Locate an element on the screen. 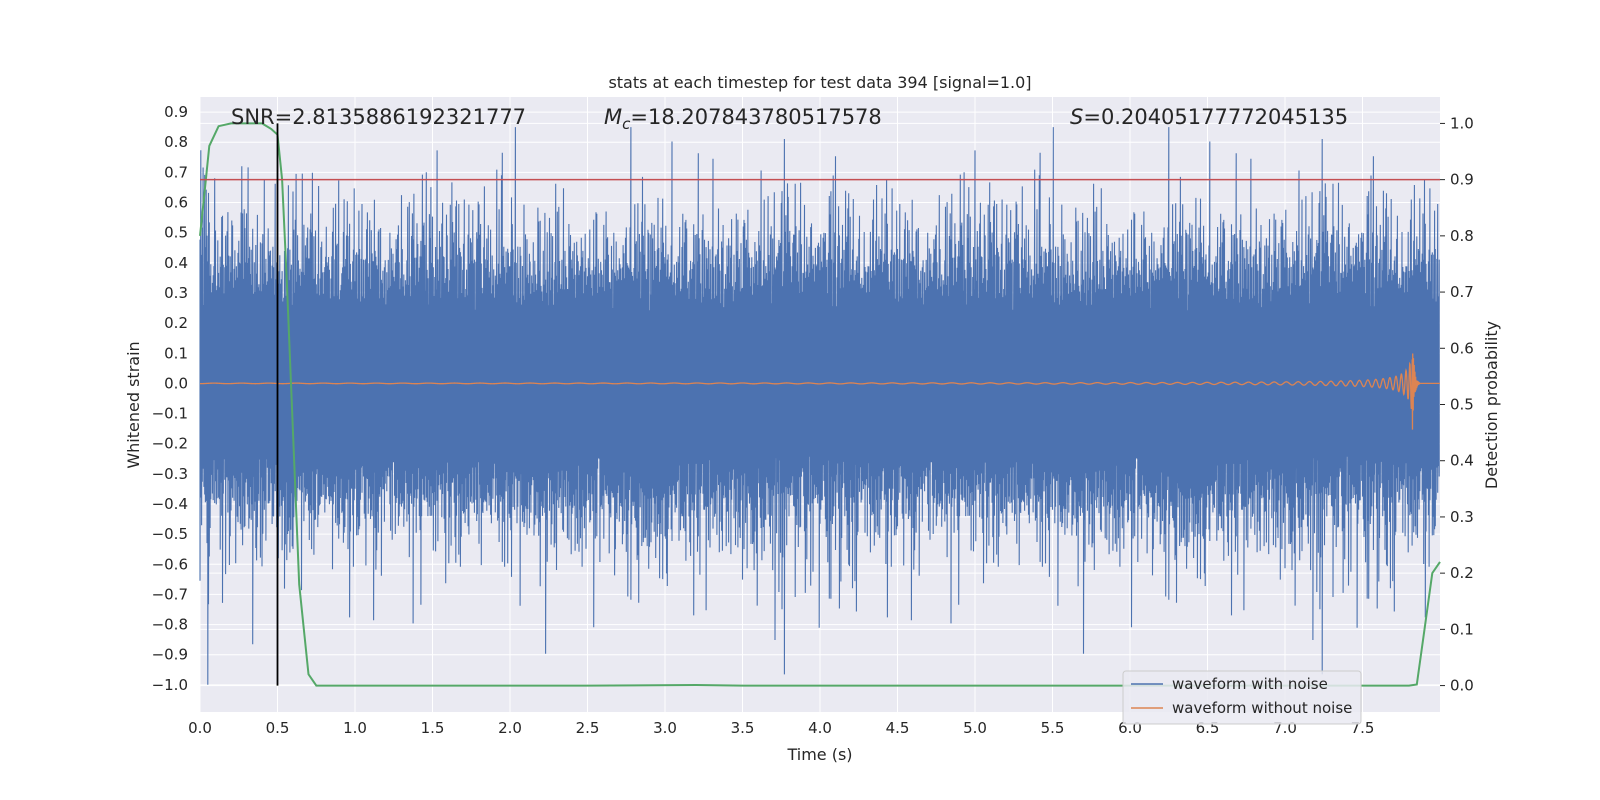 Image resolution: width=1600 pixels, height=800 pixels. y-tick-label: −0.7 is located at coordinates (170, 594).